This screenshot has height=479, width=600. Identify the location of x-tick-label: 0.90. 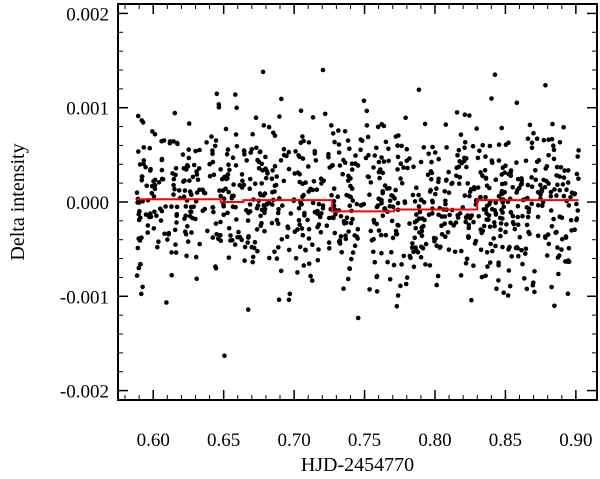
(575, 440).